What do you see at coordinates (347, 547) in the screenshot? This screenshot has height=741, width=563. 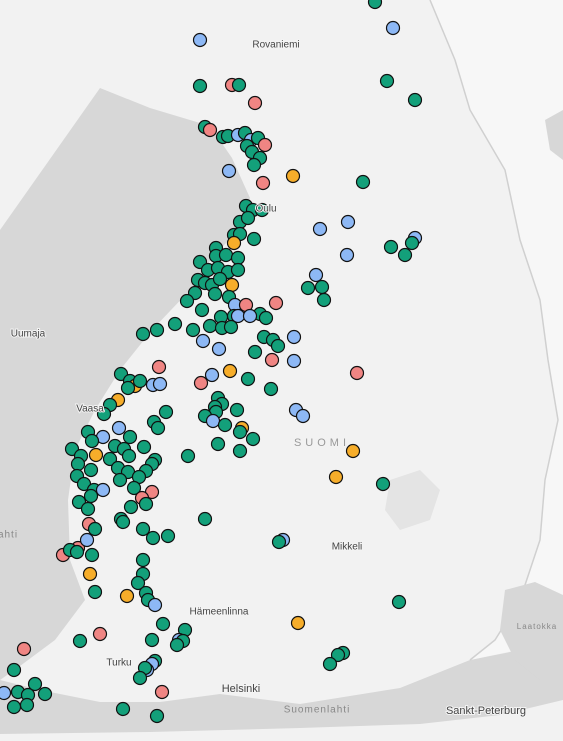 I see `place-label: Mikkeli` at bounding box center [347, 547].